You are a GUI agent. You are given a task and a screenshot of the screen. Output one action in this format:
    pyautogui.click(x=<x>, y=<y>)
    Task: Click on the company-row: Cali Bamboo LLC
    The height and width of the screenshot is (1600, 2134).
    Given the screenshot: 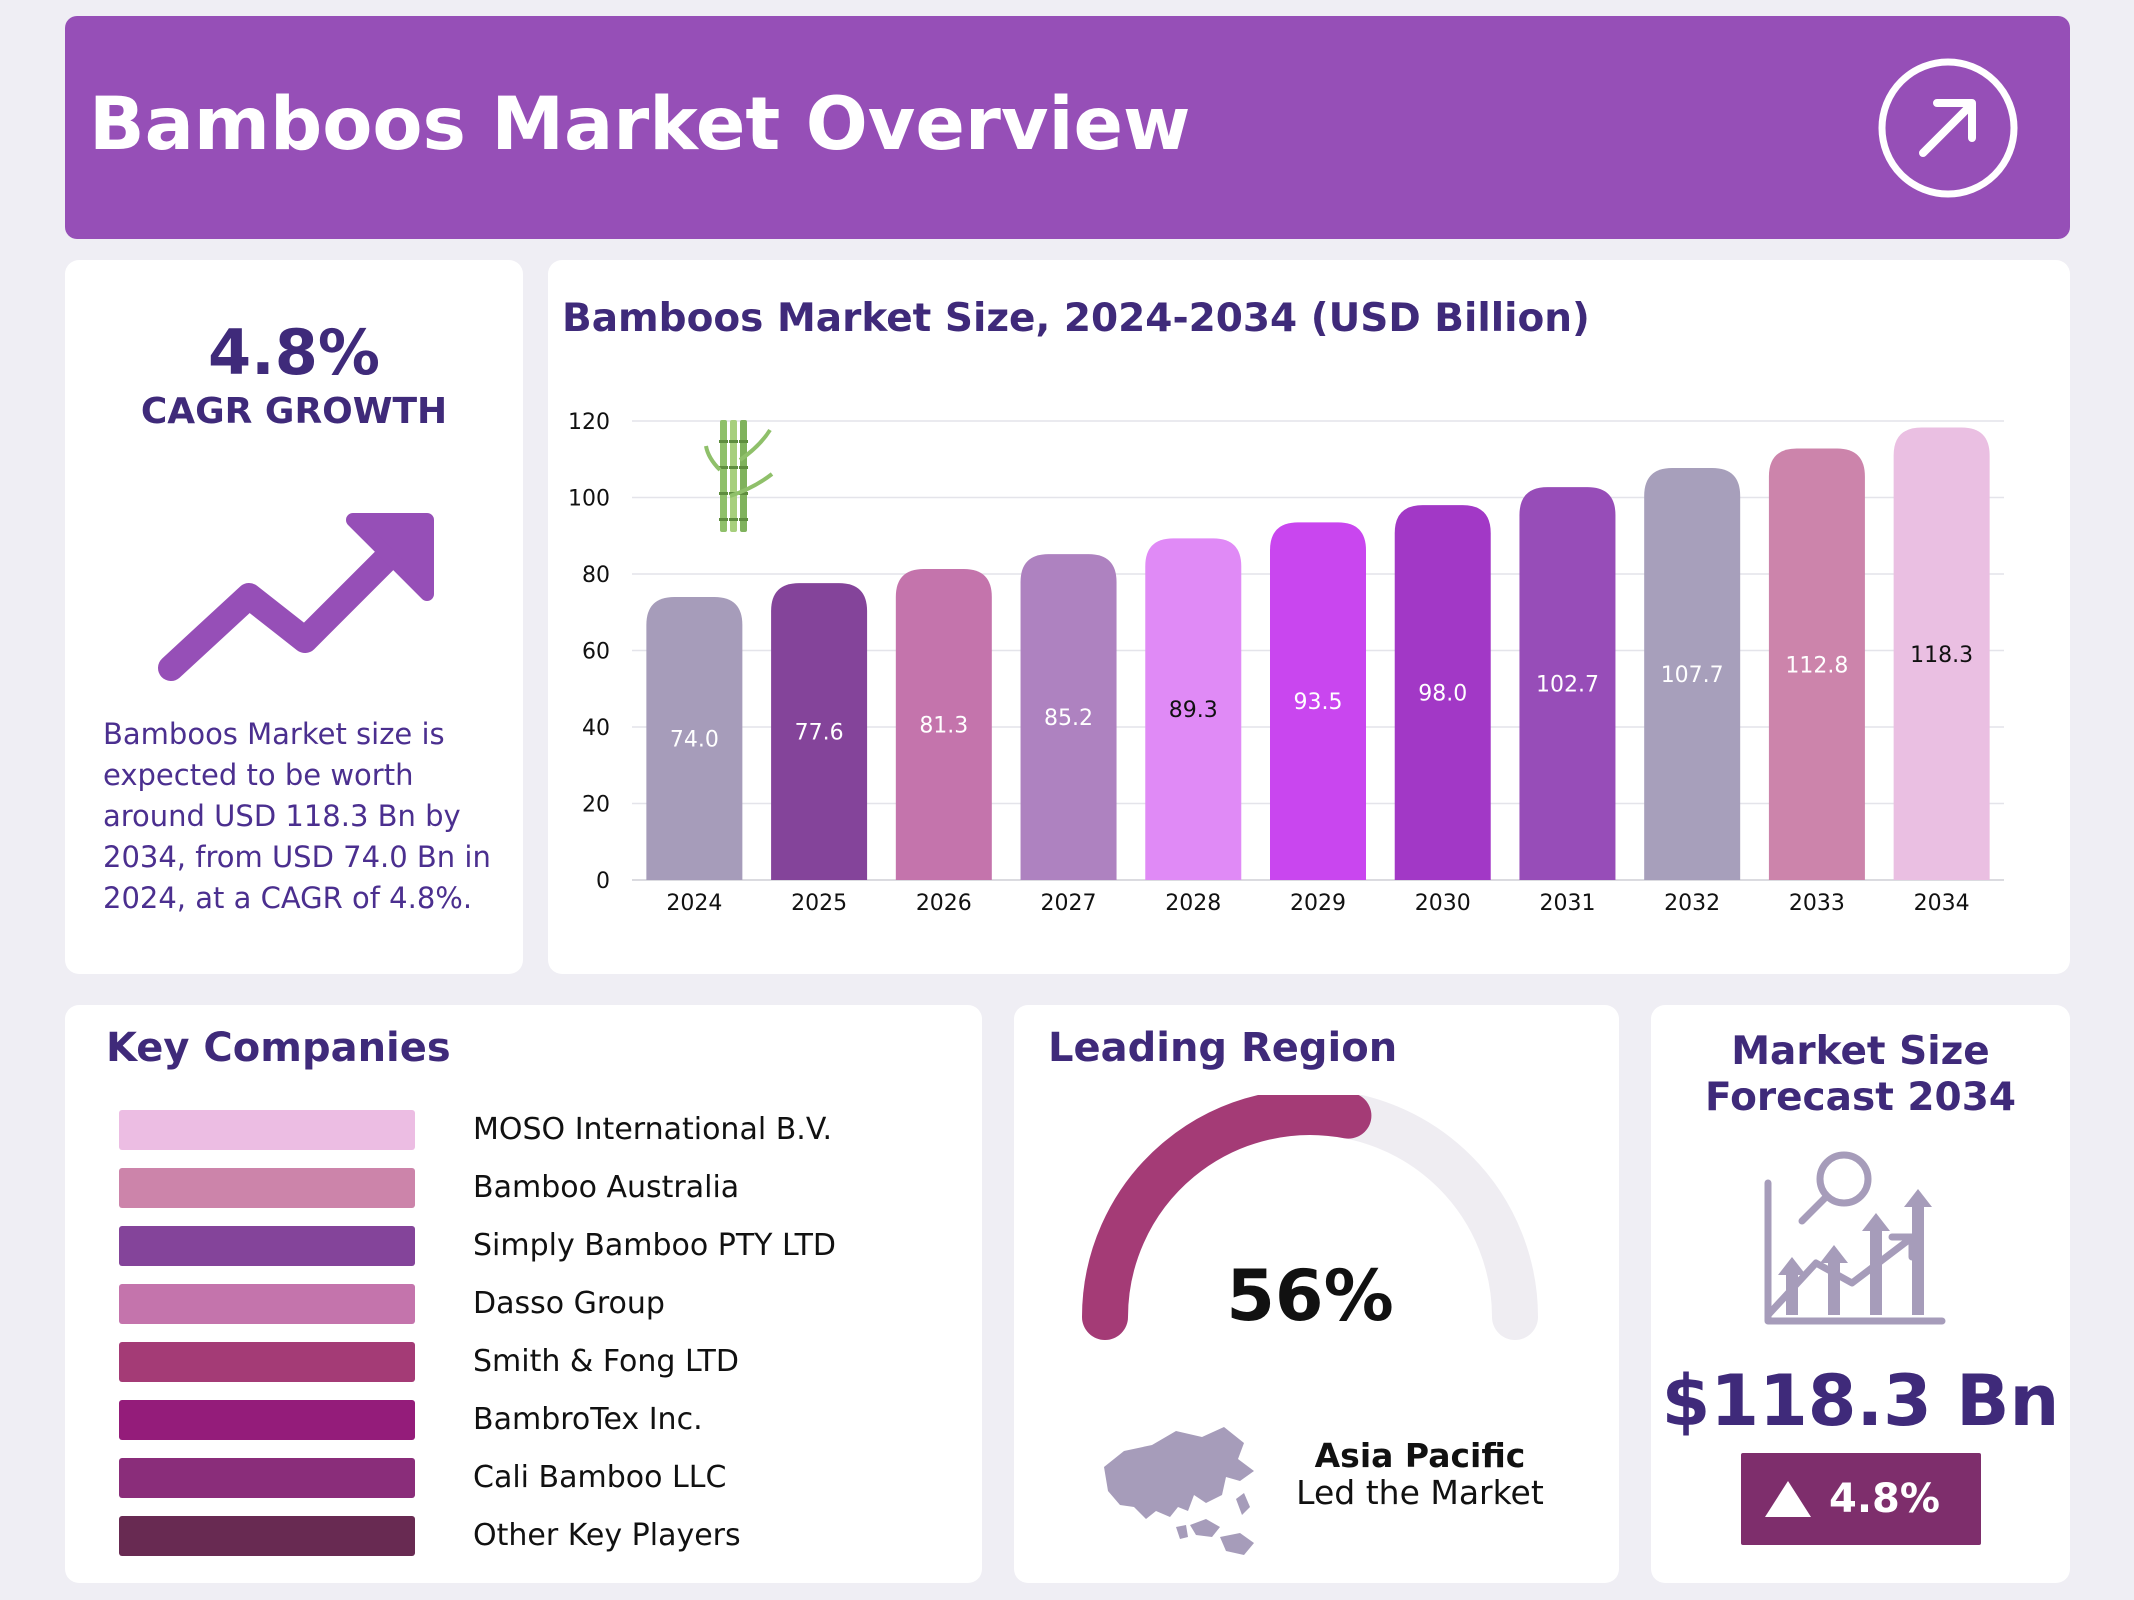 What is the action you would take?
    pyautogui.click(x=529, y=1479)
    